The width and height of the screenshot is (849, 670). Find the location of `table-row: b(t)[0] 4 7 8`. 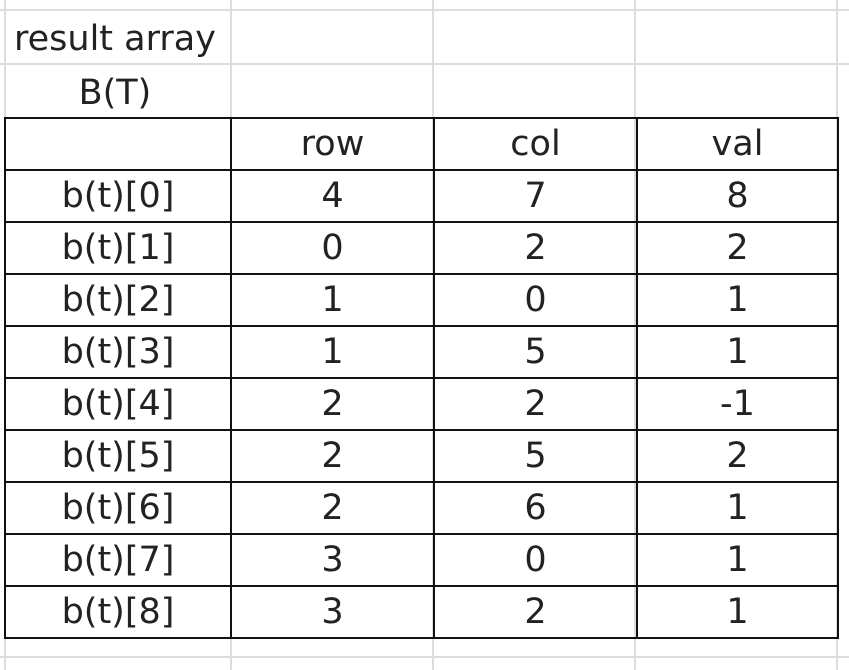

table-row: b(t)[0] 4 7 8 is located at coordinates (421, 196).